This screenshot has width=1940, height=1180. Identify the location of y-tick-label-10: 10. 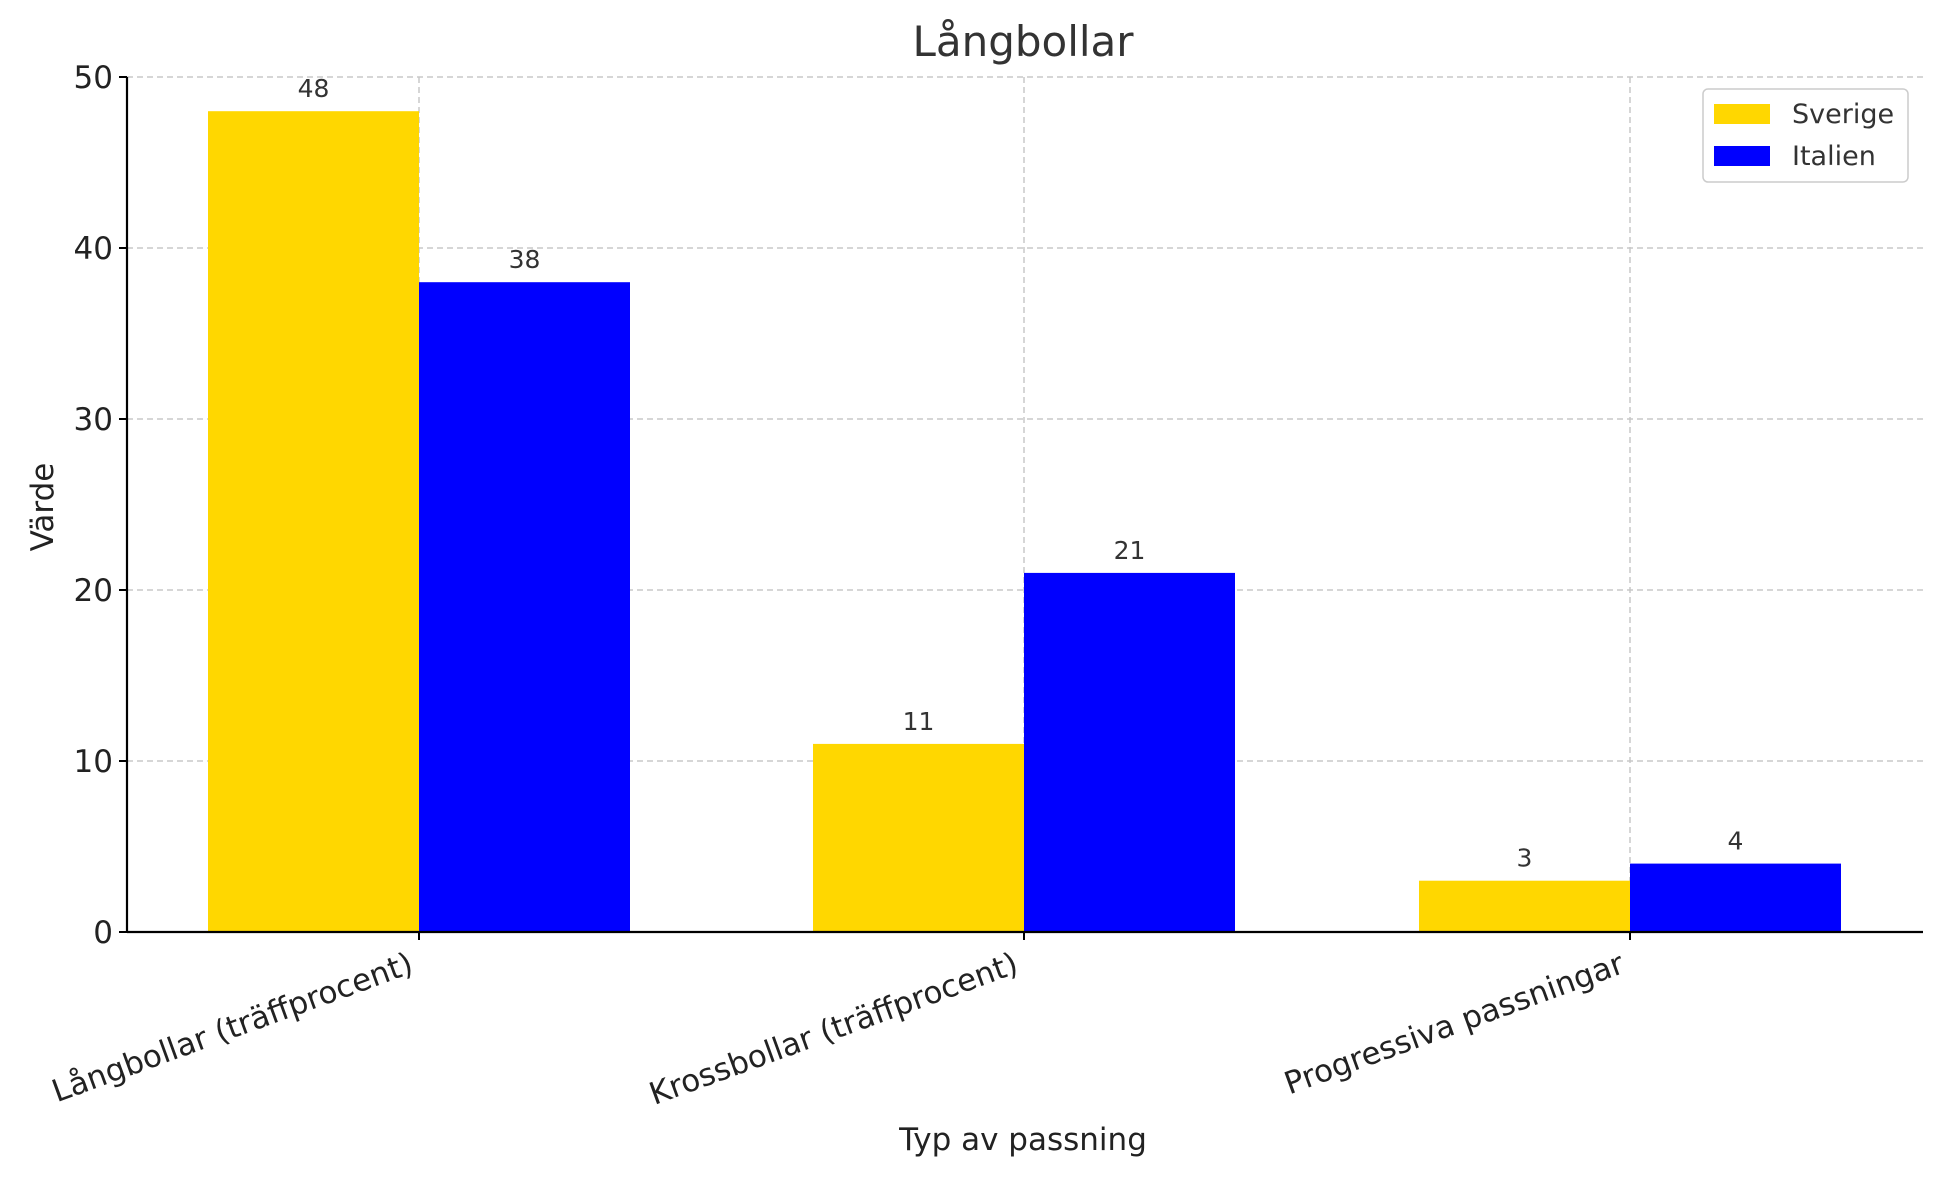
(93, 762).